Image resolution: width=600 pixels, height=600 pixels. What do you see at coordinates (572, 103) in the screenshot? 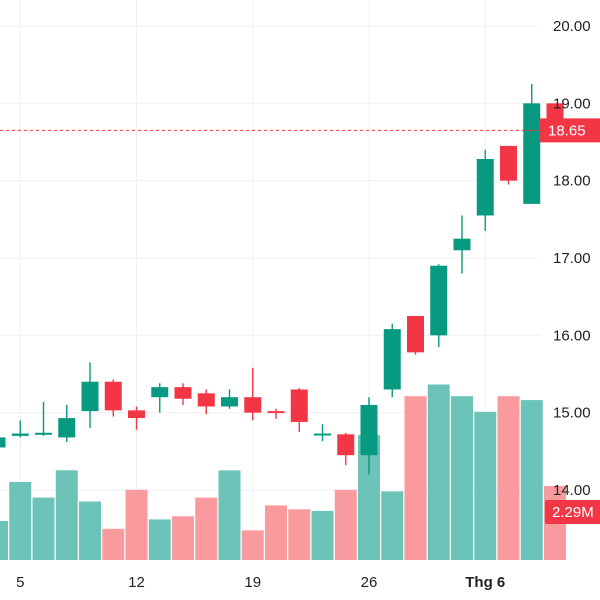
I see `y-tick-label: 19.00` at bounding box center [572, 103].